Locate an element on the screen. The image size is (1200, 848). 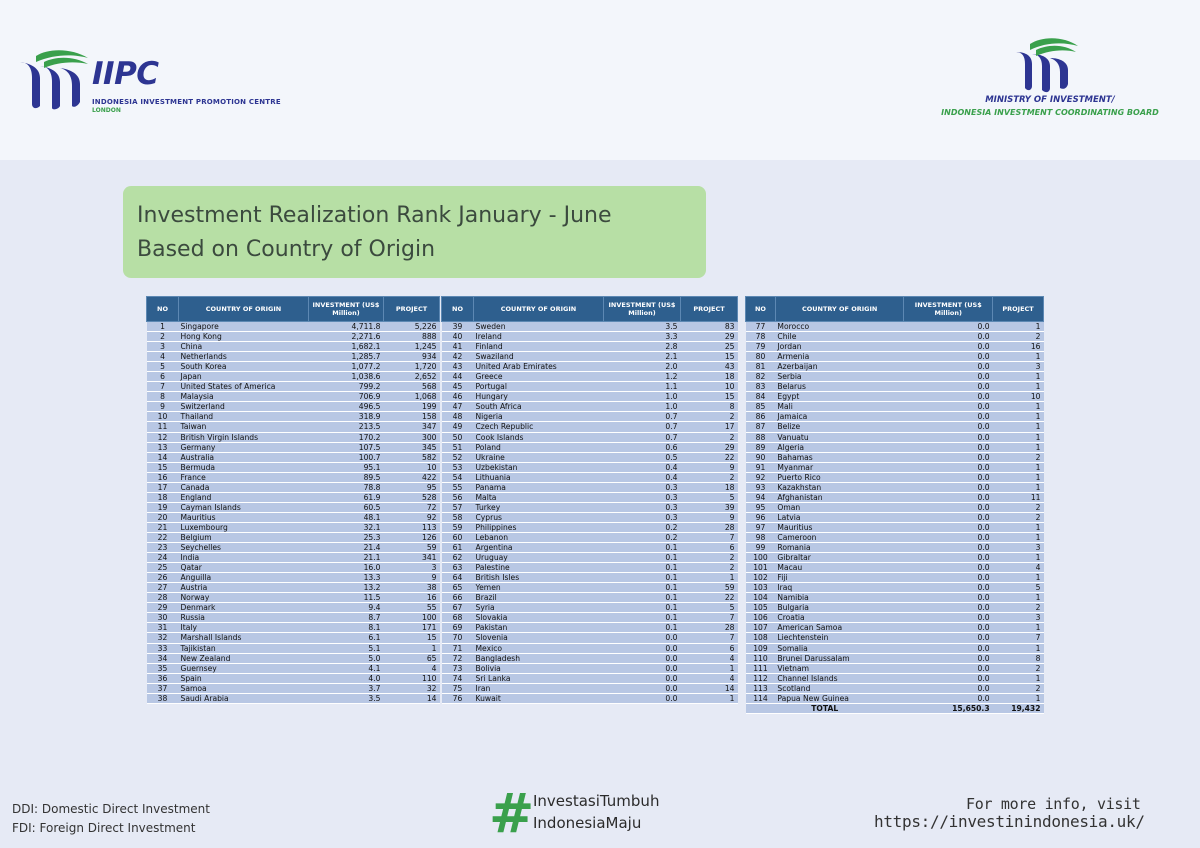
row-project: 199 is located at coordinates (411, 407).